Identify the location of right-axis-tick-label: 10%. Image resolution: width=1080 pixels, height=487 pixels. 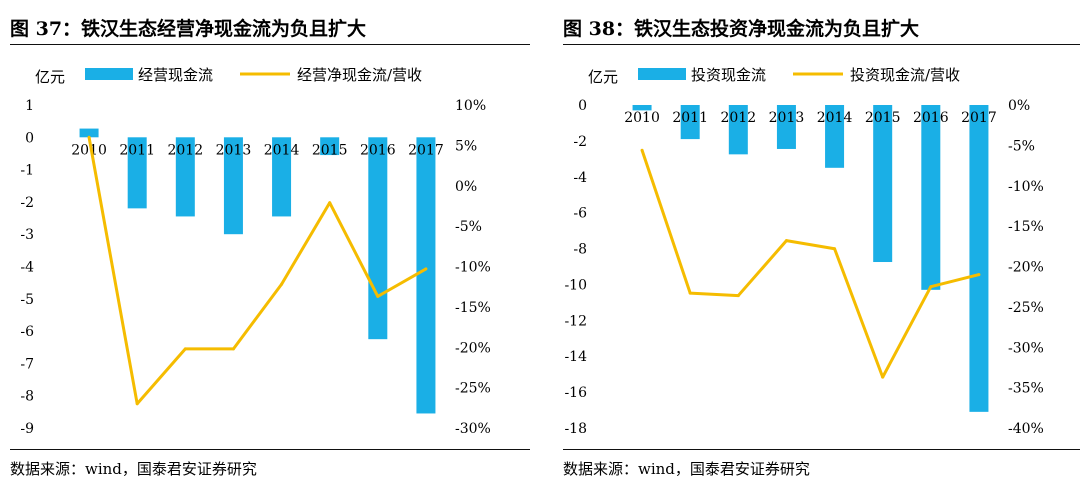
(470, 106).